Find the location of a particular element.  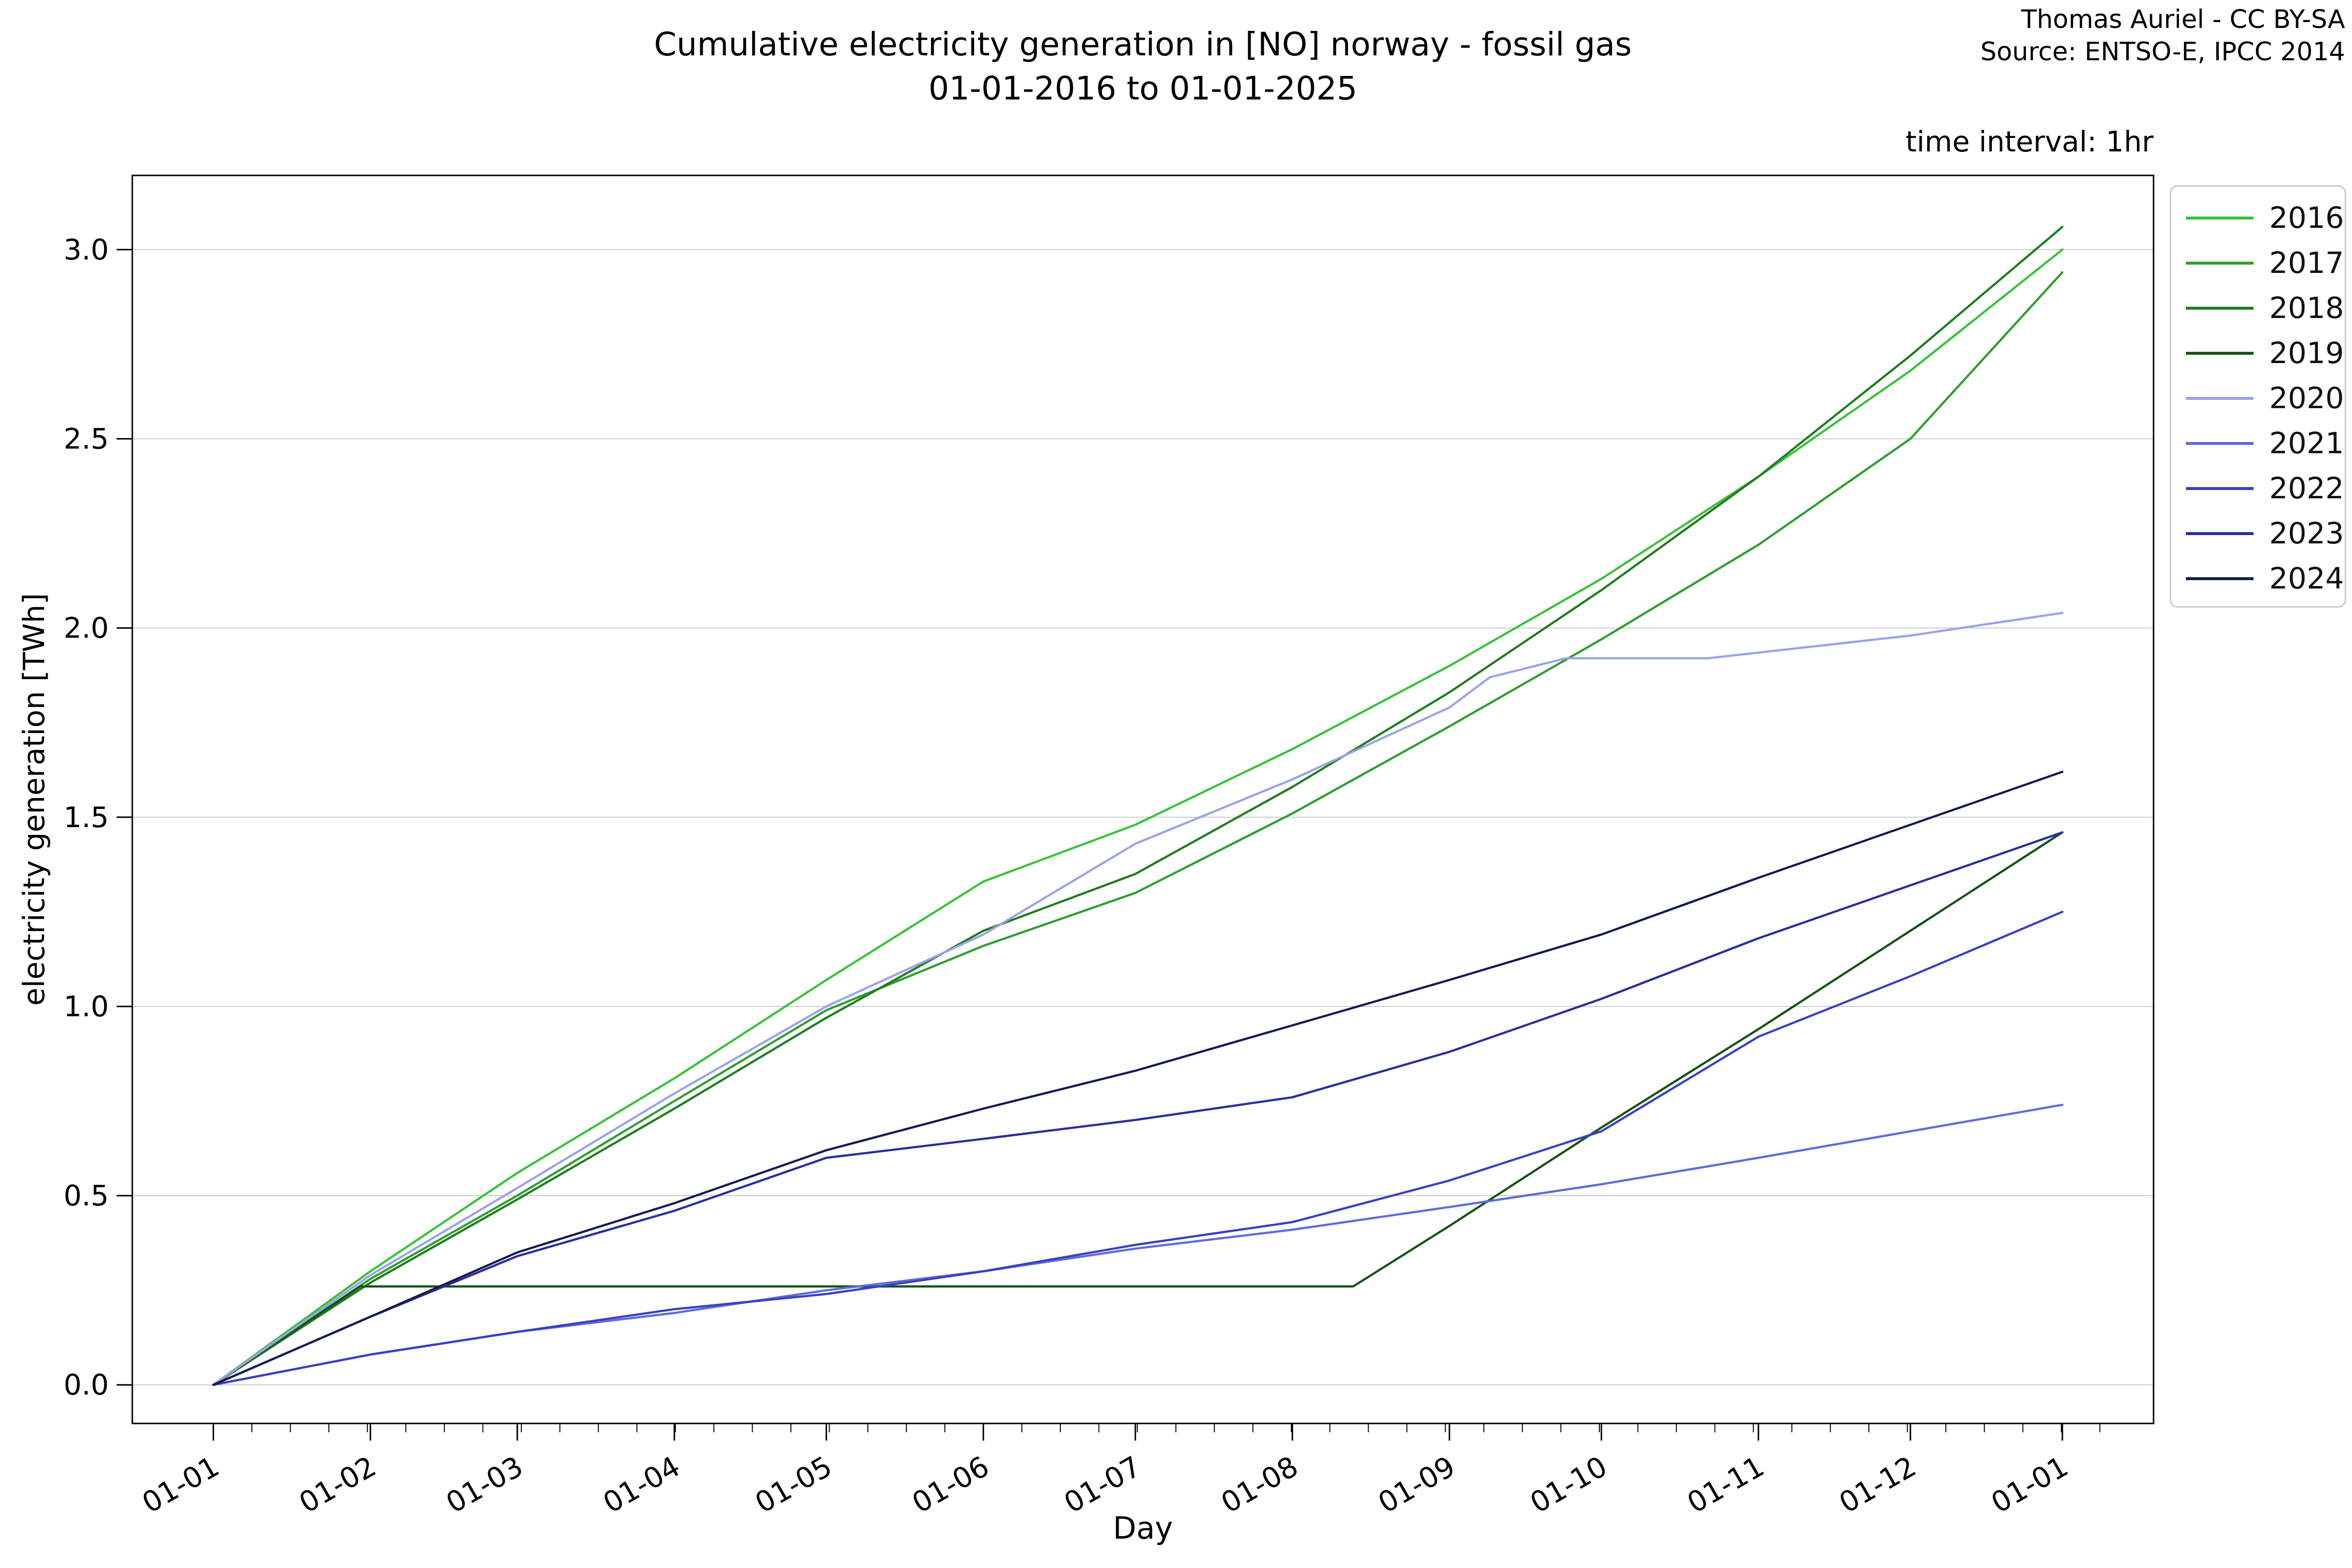

legend-label-2021: 2021 is located at coordinates (2306, 443).